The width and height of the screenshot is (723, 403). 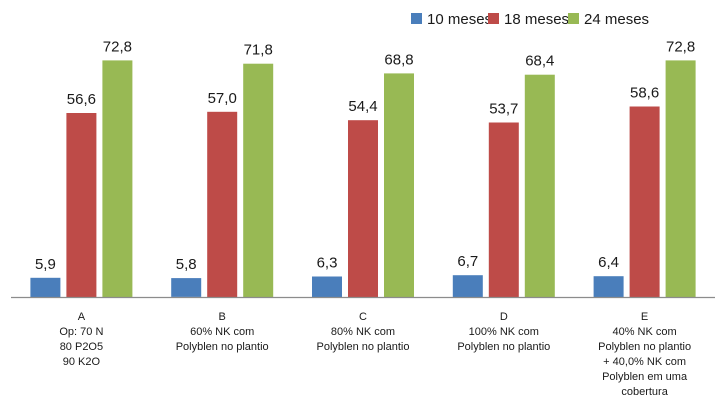 I want to click on data-label-18-meses-d: 53,7, so click(x=503, y=109).